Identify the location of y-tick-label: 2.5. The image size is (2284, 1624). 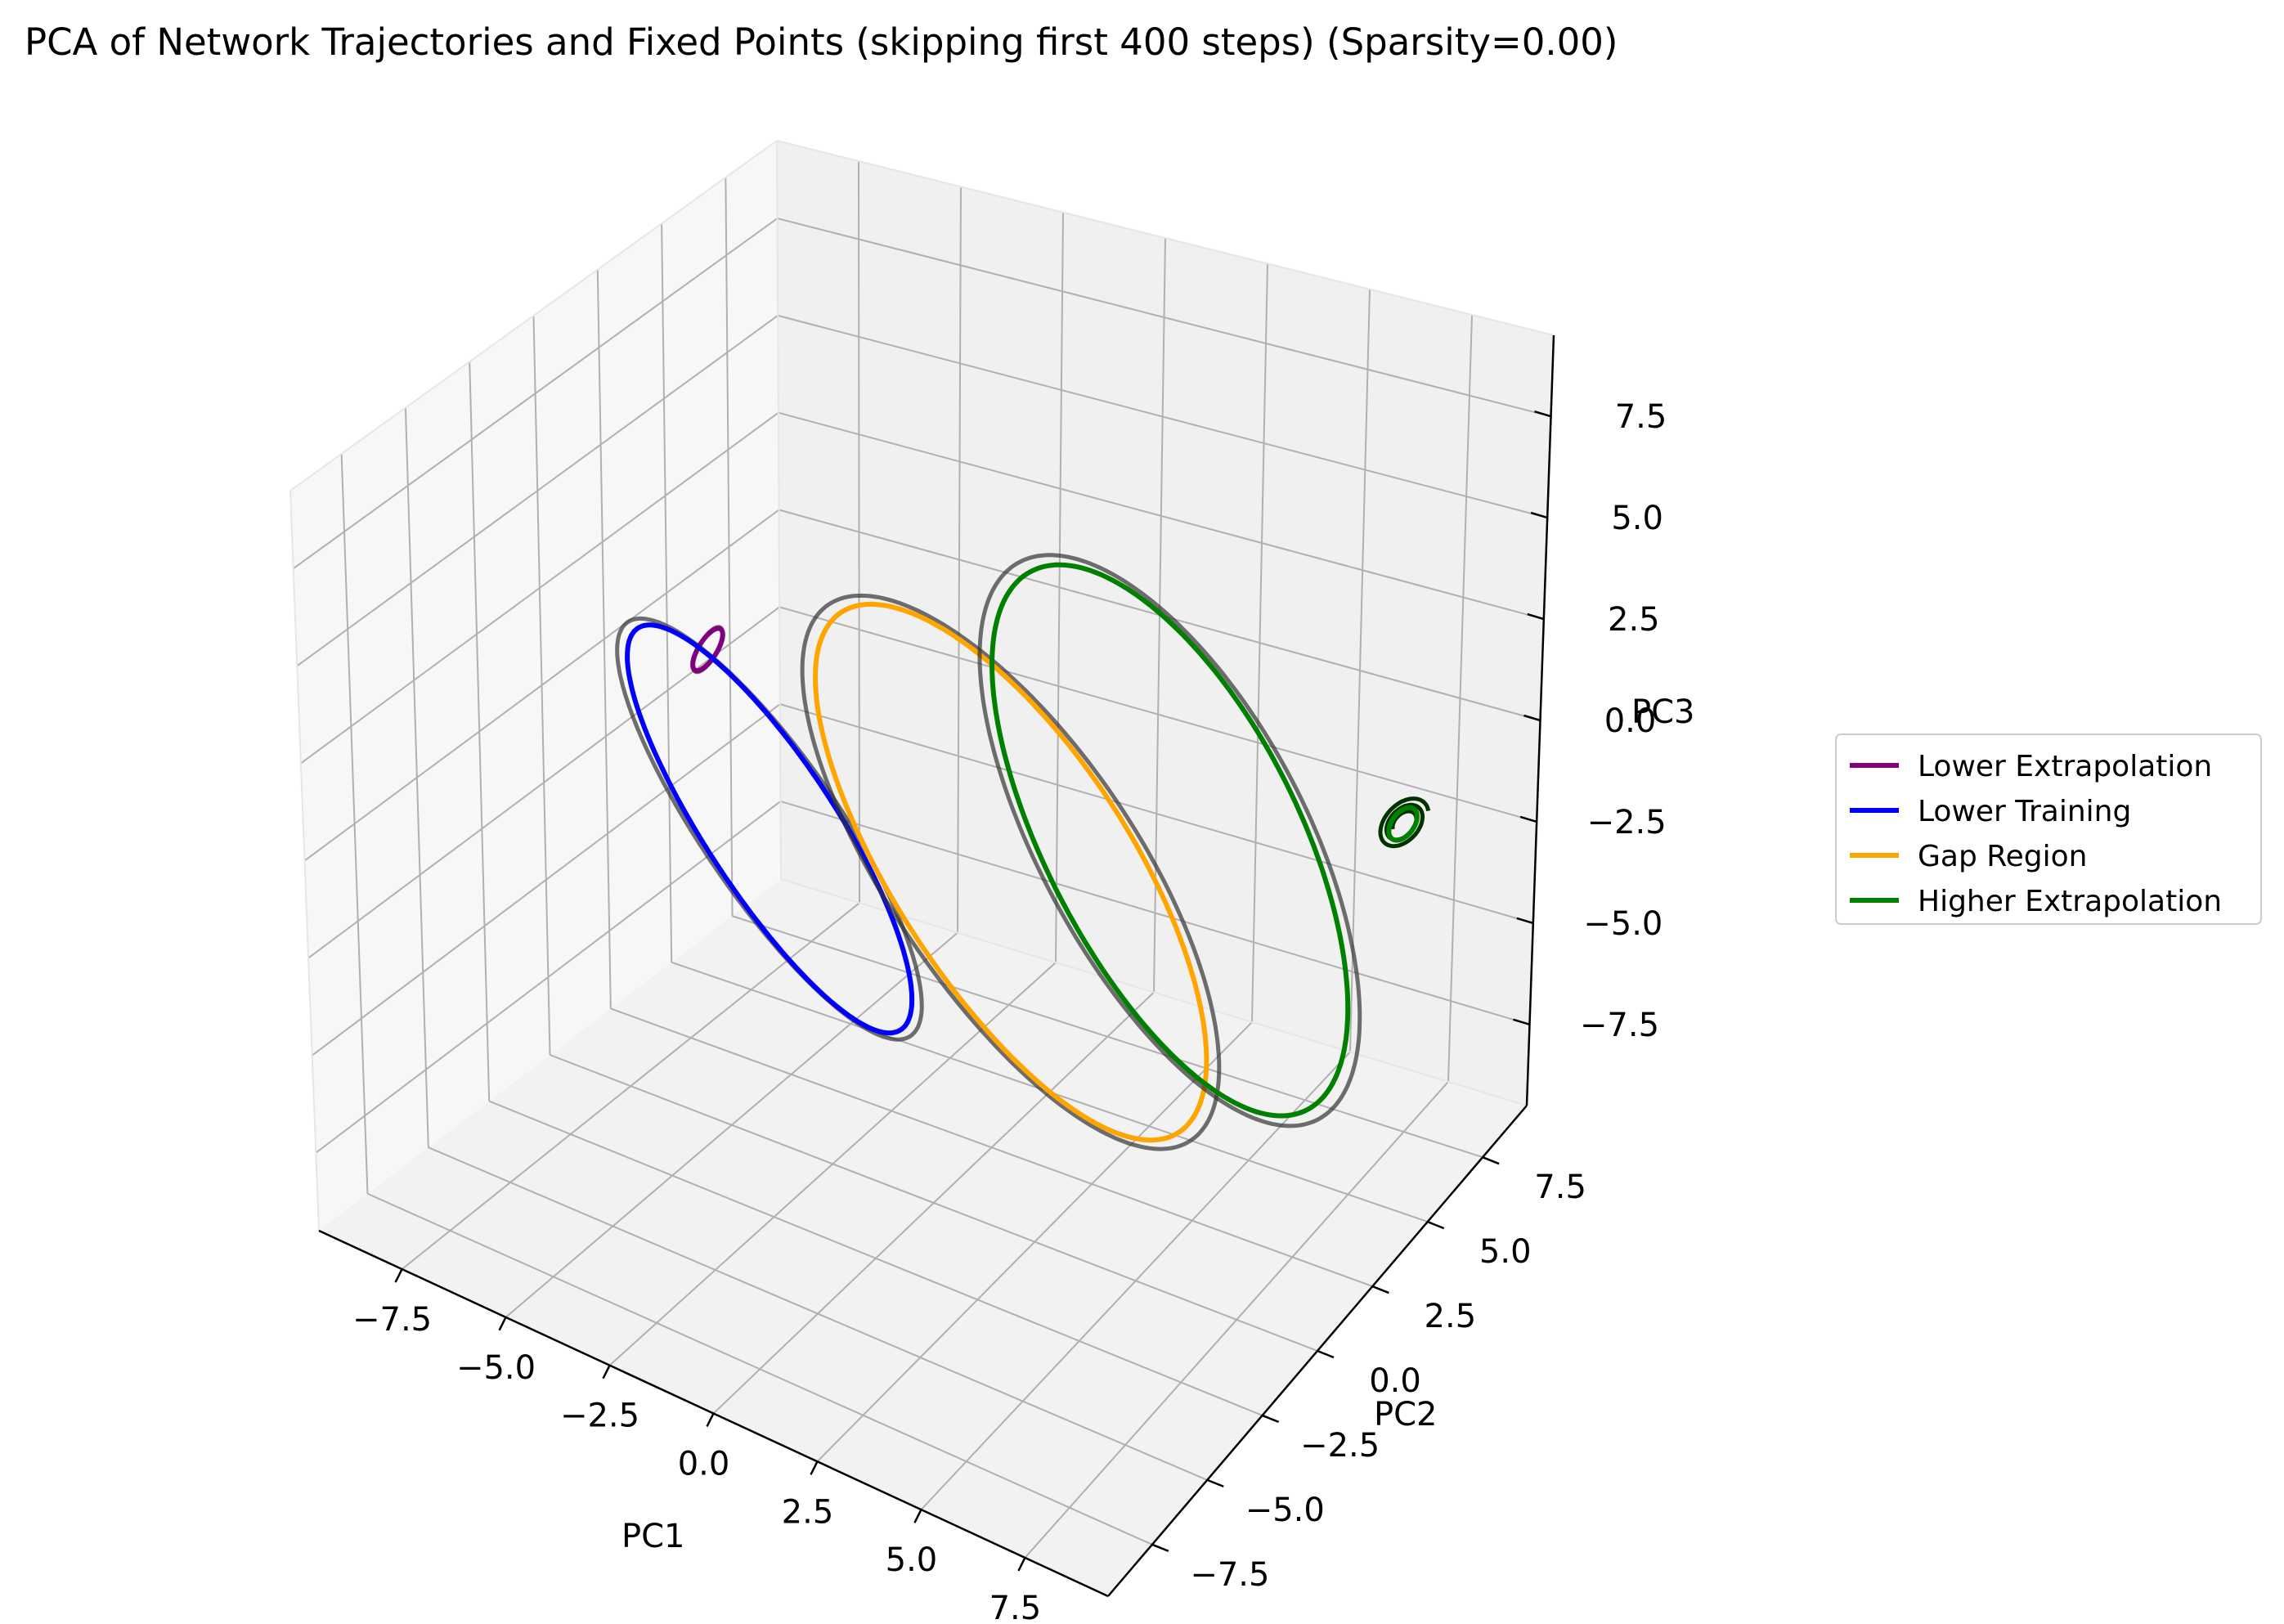
(1451, 1317).